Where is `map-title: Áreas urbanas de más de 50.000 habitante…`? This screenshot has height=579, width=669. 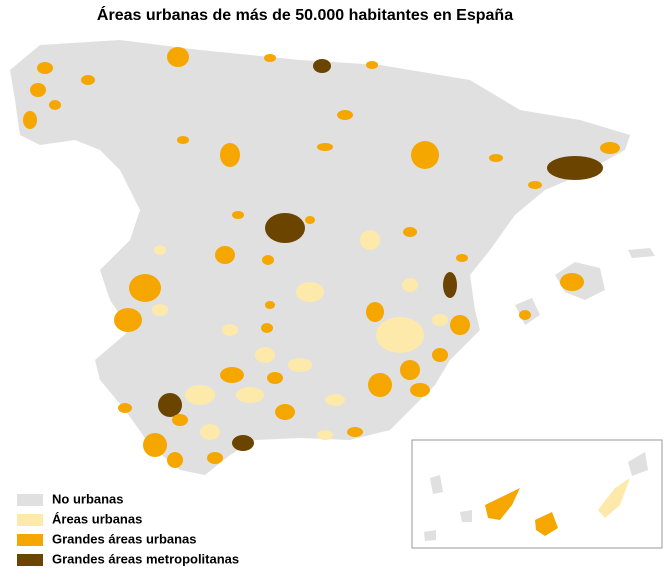
map-title: Áreas urbanas de más de 50.000 habitante… is located at coordinates (305, 14).